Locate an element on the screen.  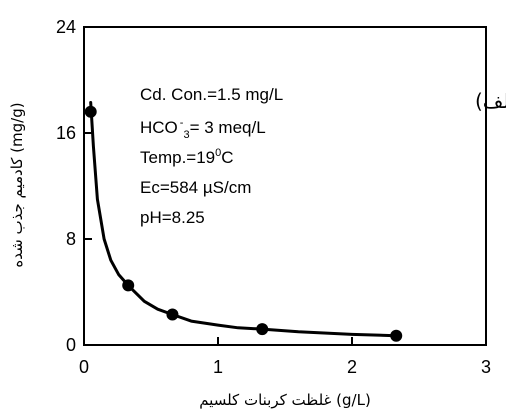
y-tick-label: 8 is located at coordinates (71, 239).